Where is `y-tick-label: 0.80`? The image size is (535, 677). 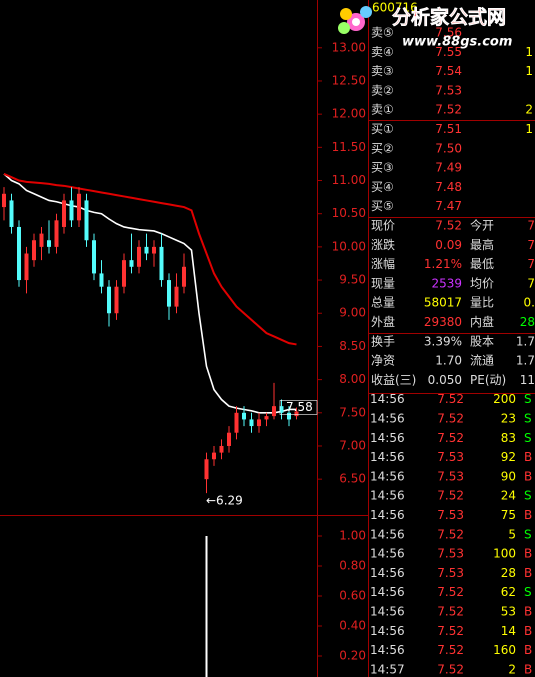 y-tick-label: 0.80 is located at coordinates (352, 566).